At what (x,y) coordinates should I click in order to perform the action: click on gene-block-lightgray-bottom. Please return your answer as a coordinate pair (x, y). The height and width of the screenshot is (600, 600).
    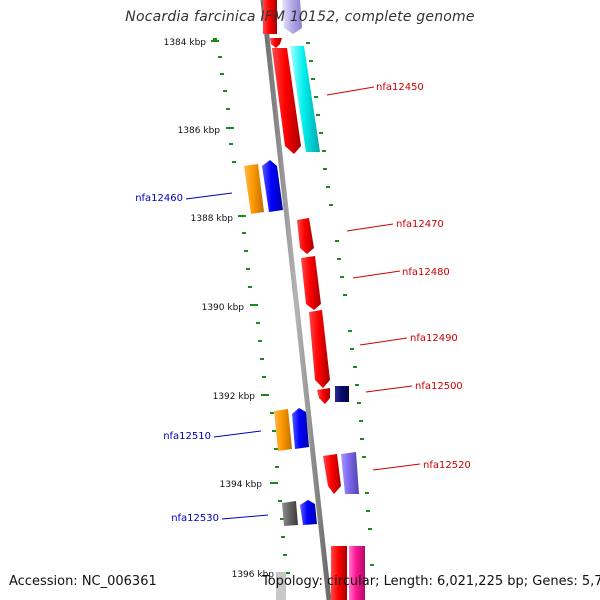
    Looking at the image, I should click on (281, 586).